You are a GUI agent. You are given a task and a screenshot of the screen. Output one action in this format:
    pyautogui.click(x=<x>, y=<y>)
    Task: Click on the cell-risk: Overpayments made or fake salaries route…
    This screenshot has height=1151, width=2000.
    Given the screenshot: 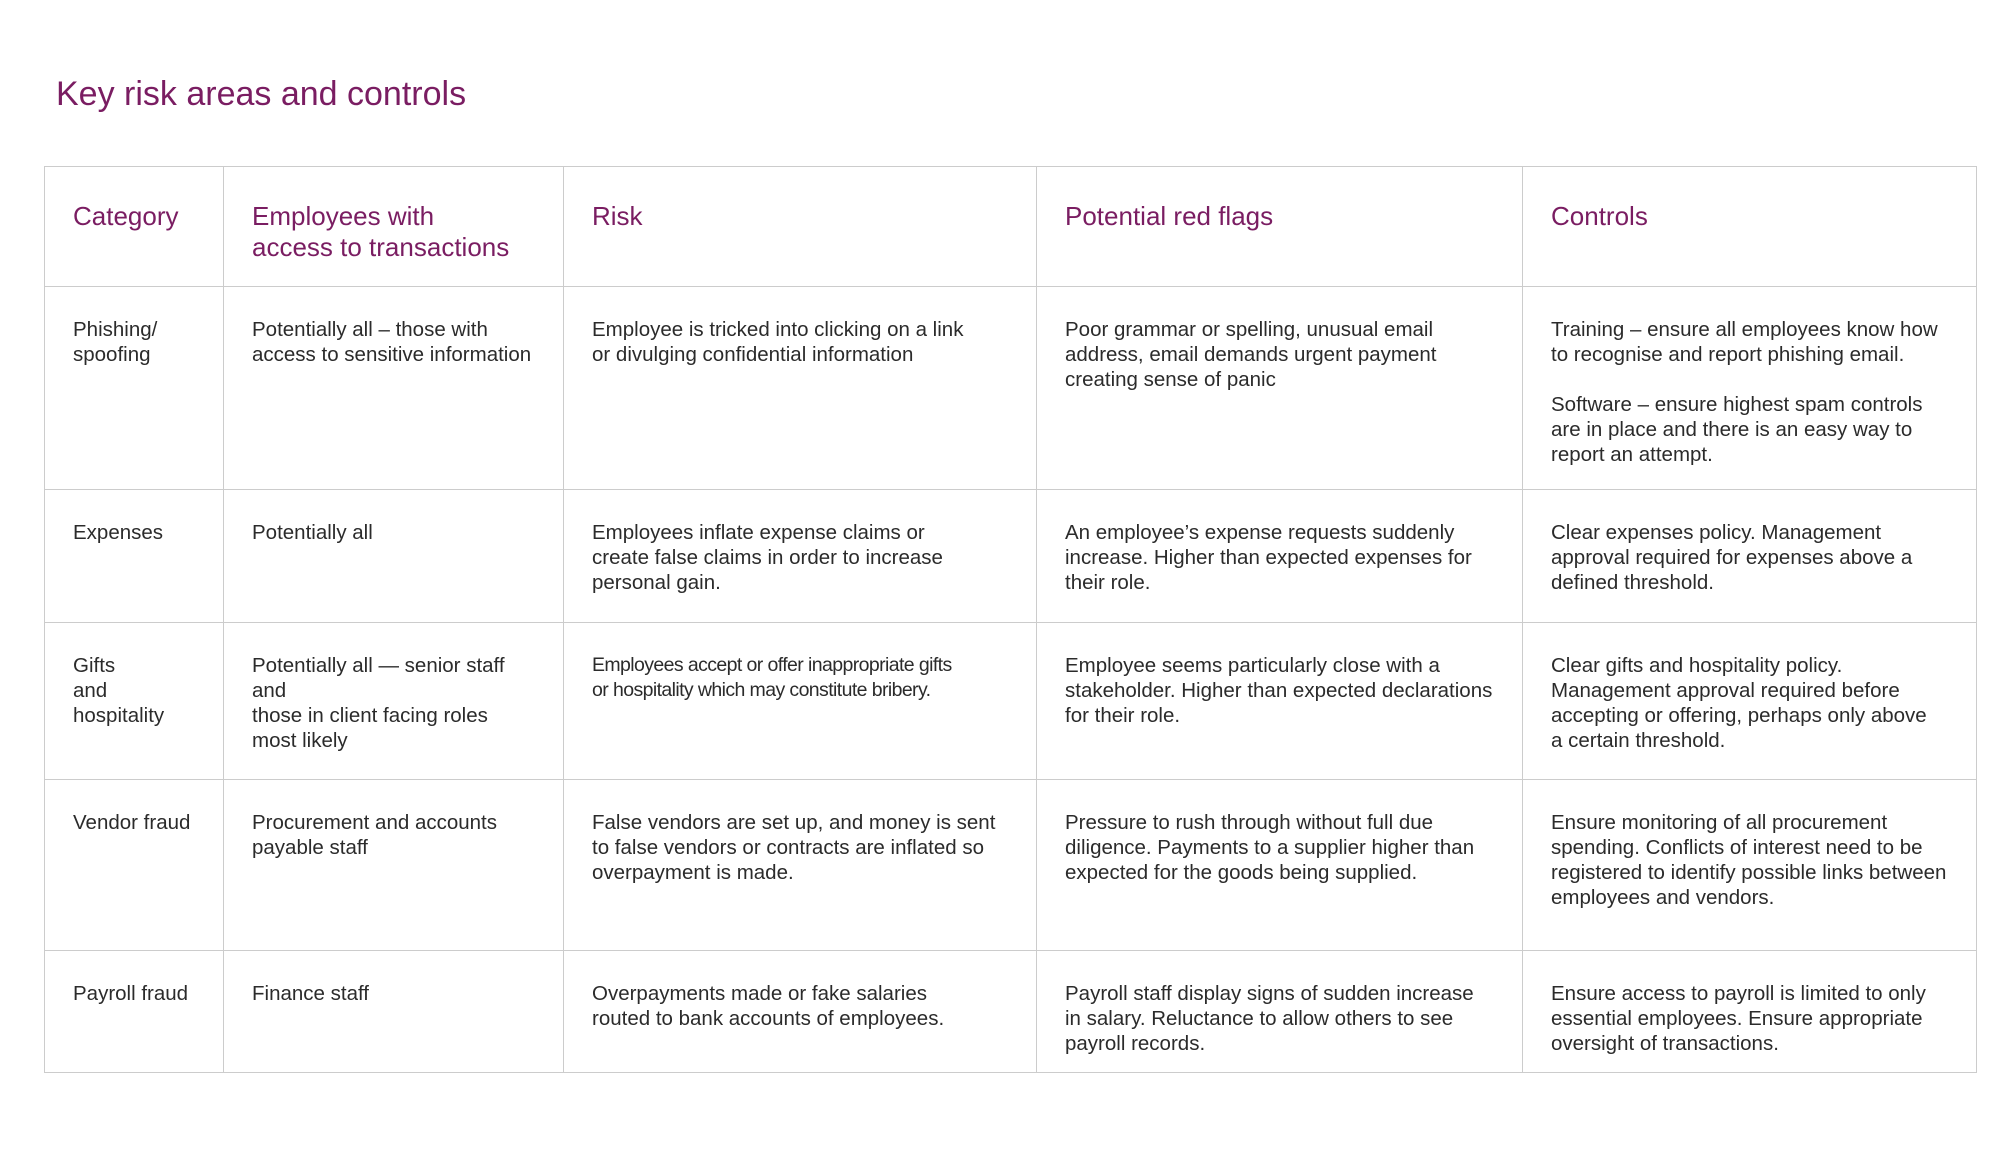 What is the action you would take?
    pyautogui.click(x=800, y=1011)
    